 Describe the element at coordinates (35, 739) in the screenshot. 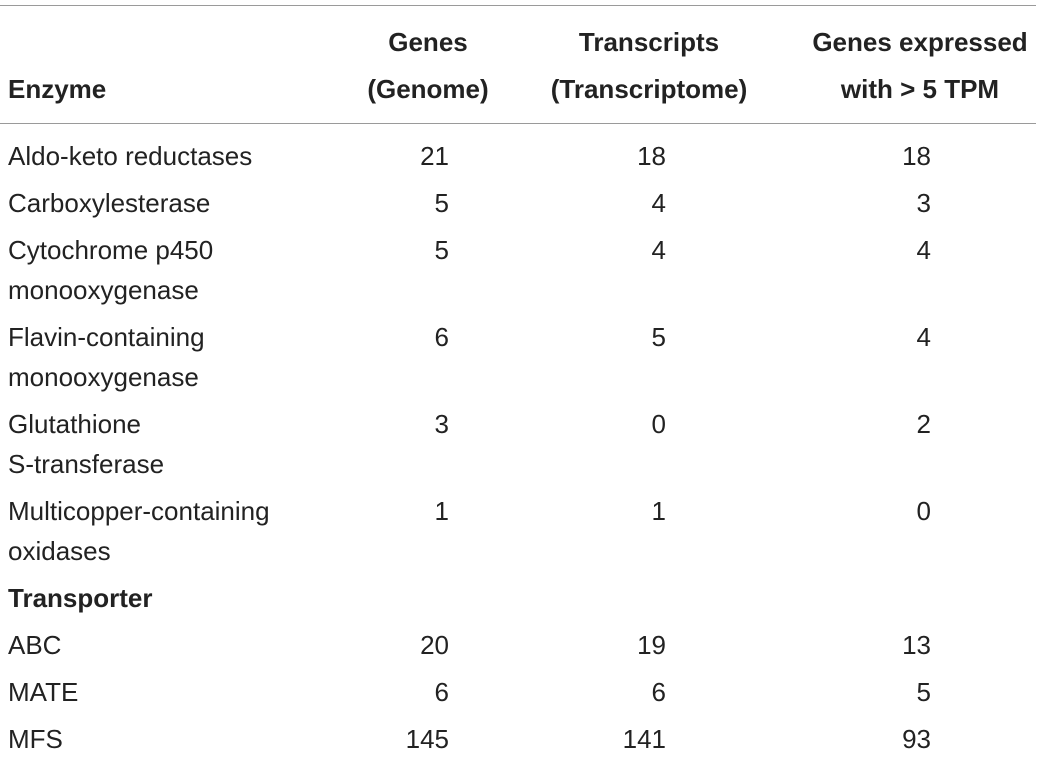

I see `row-transporter-name: MFS` at that location.